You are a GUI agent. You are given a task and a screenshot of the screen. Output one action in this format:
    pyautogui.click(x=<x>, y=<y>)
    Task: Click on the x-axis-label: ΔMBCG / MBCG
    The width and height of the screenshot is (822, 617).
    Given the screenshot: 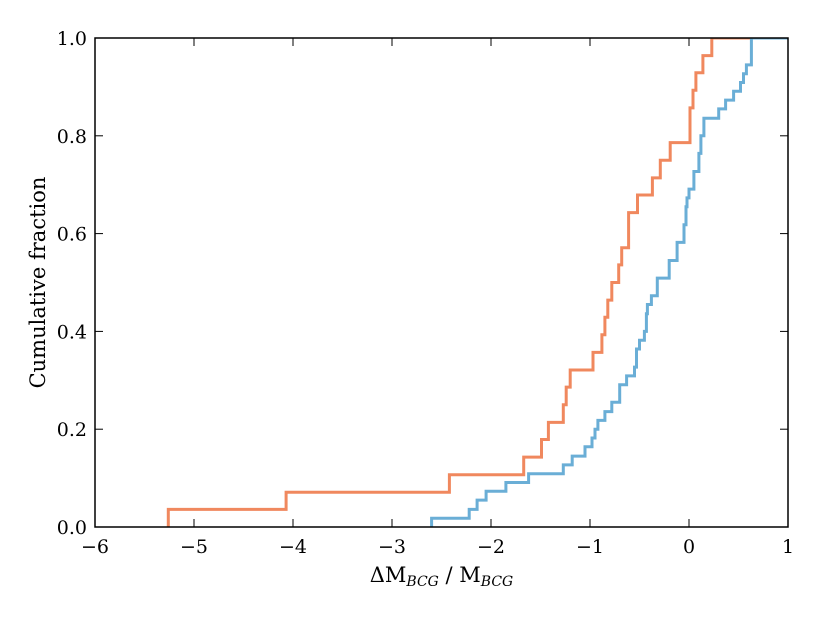 What is the action you would take?
    pyautogui.click(x=442, y=576)
    